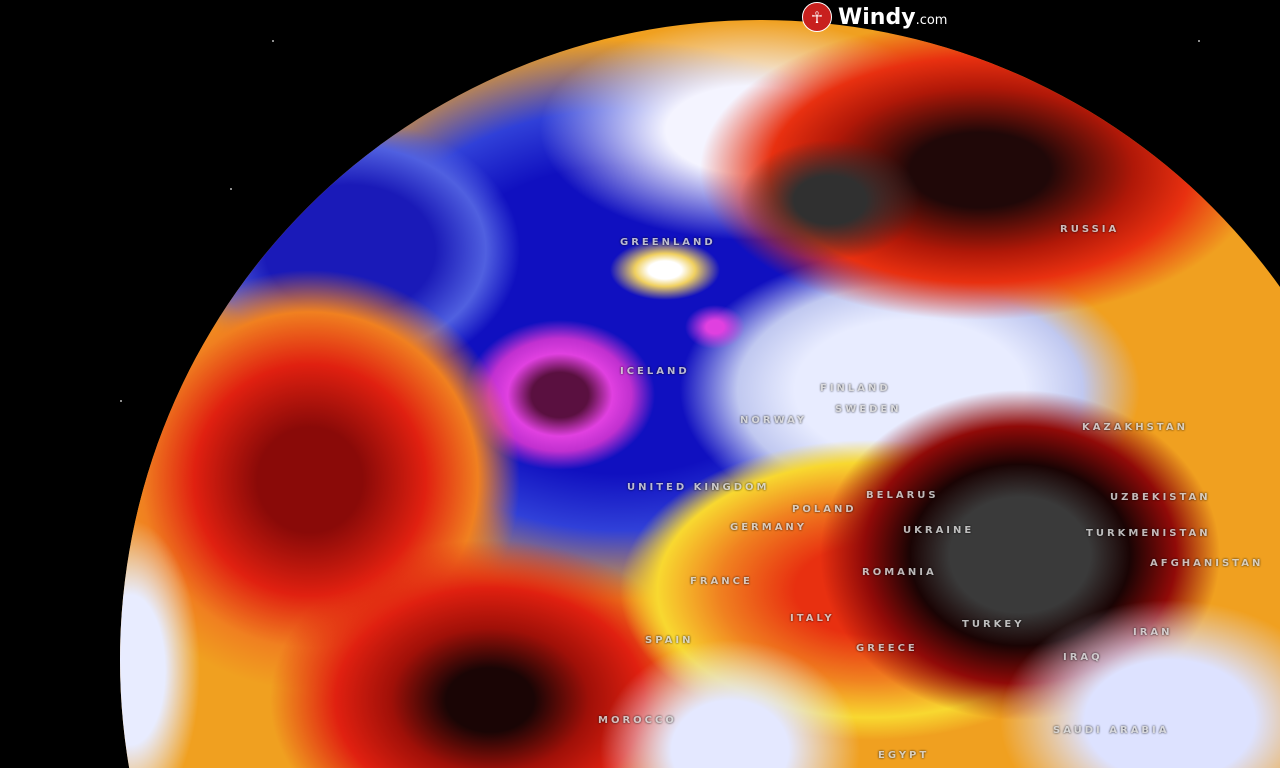  Describe the element at coordinates (668, 242) in the screenshot. I see `label-greenland: GREENLAND` at that location.